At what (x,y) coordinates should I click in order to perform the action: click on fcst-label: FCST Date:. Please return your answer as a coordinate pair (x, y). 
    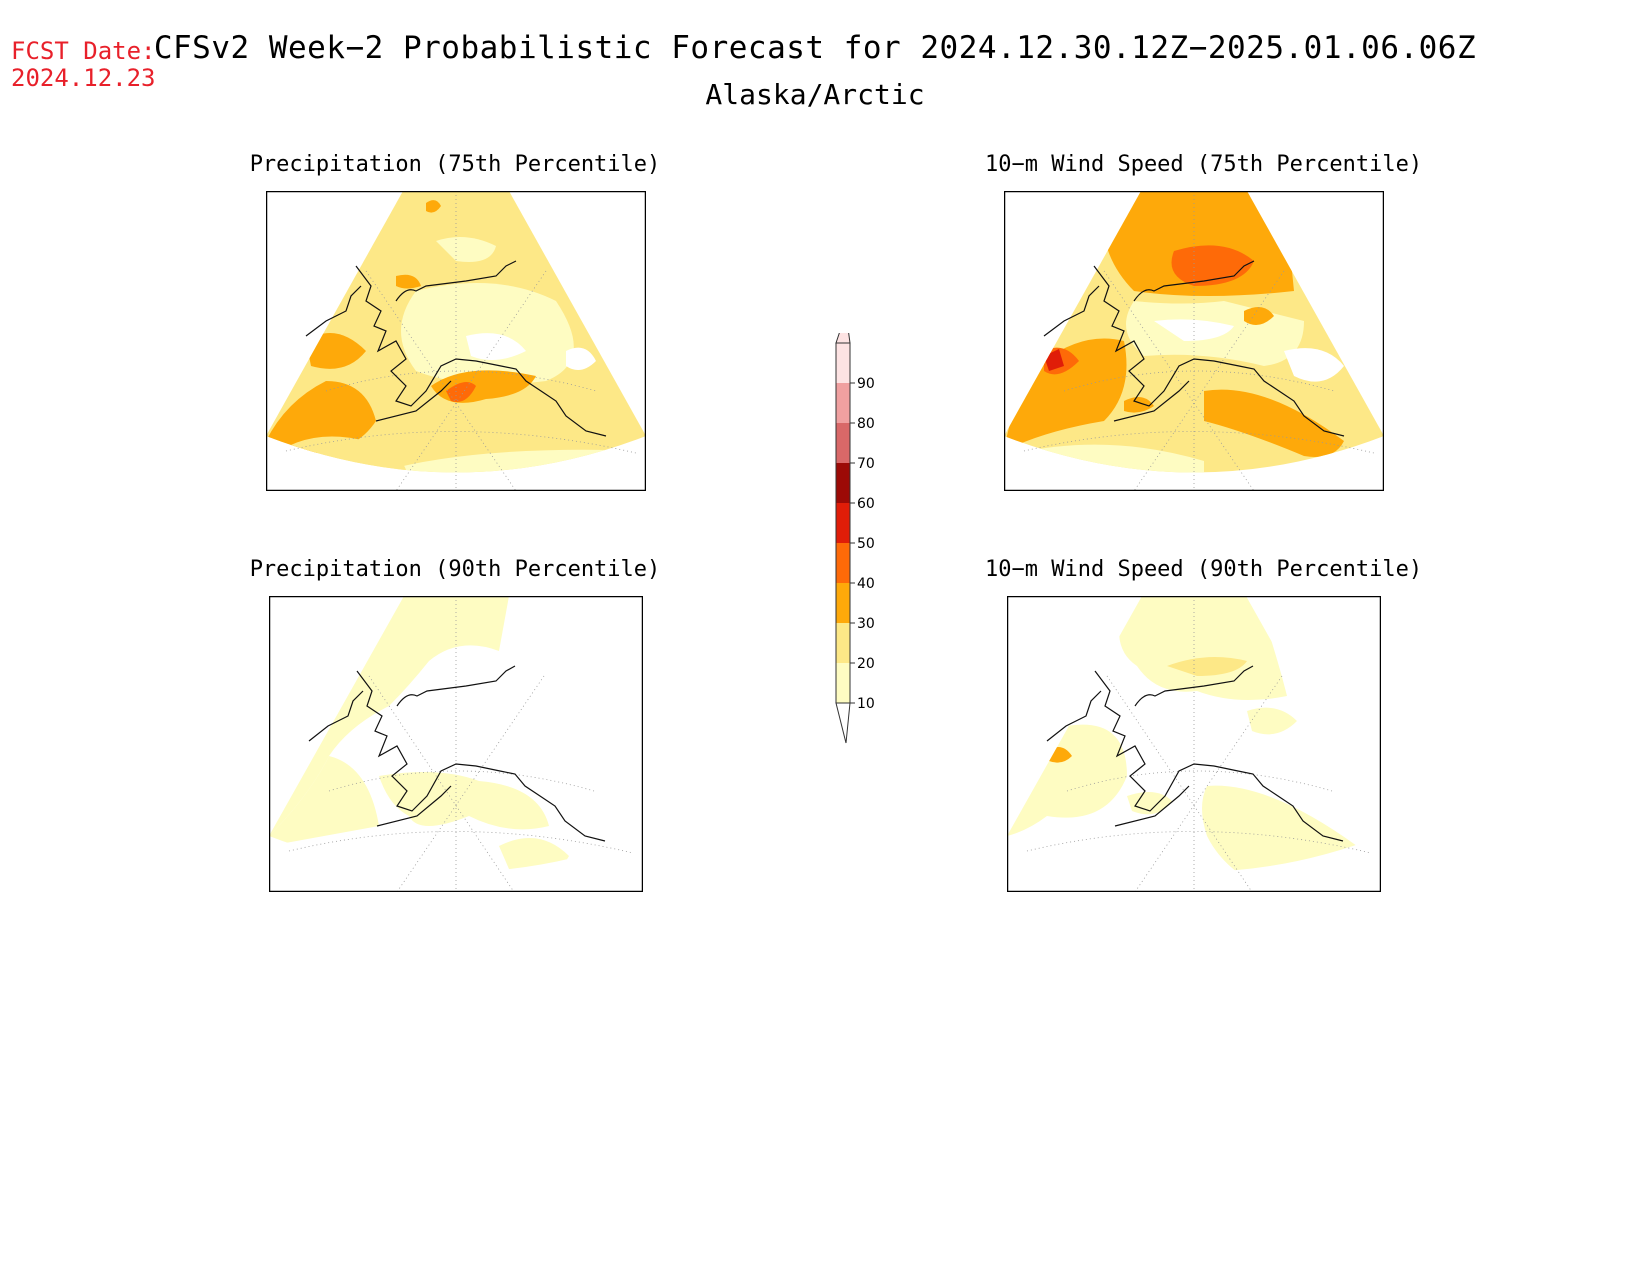
    Looking at the image, I should click on (83, 51).